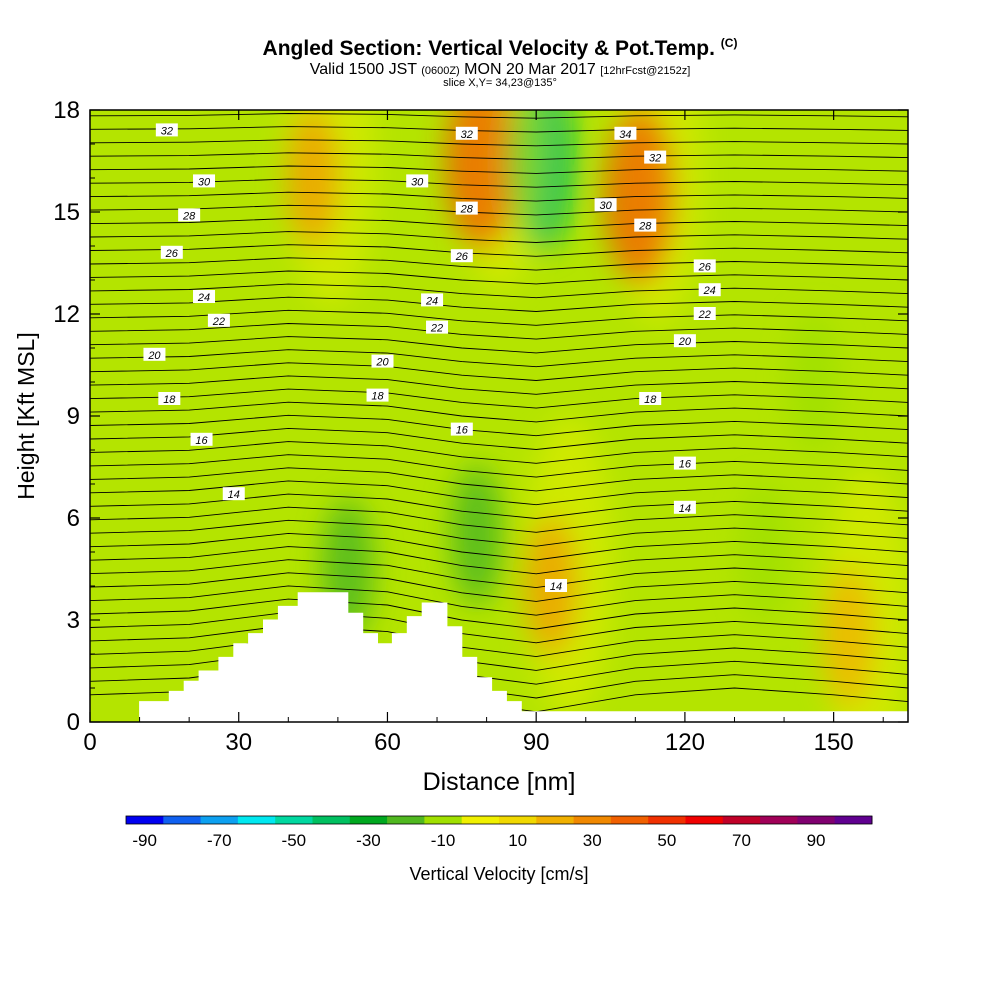  I want to click on x-tick-label: 30, so click(238, 742).